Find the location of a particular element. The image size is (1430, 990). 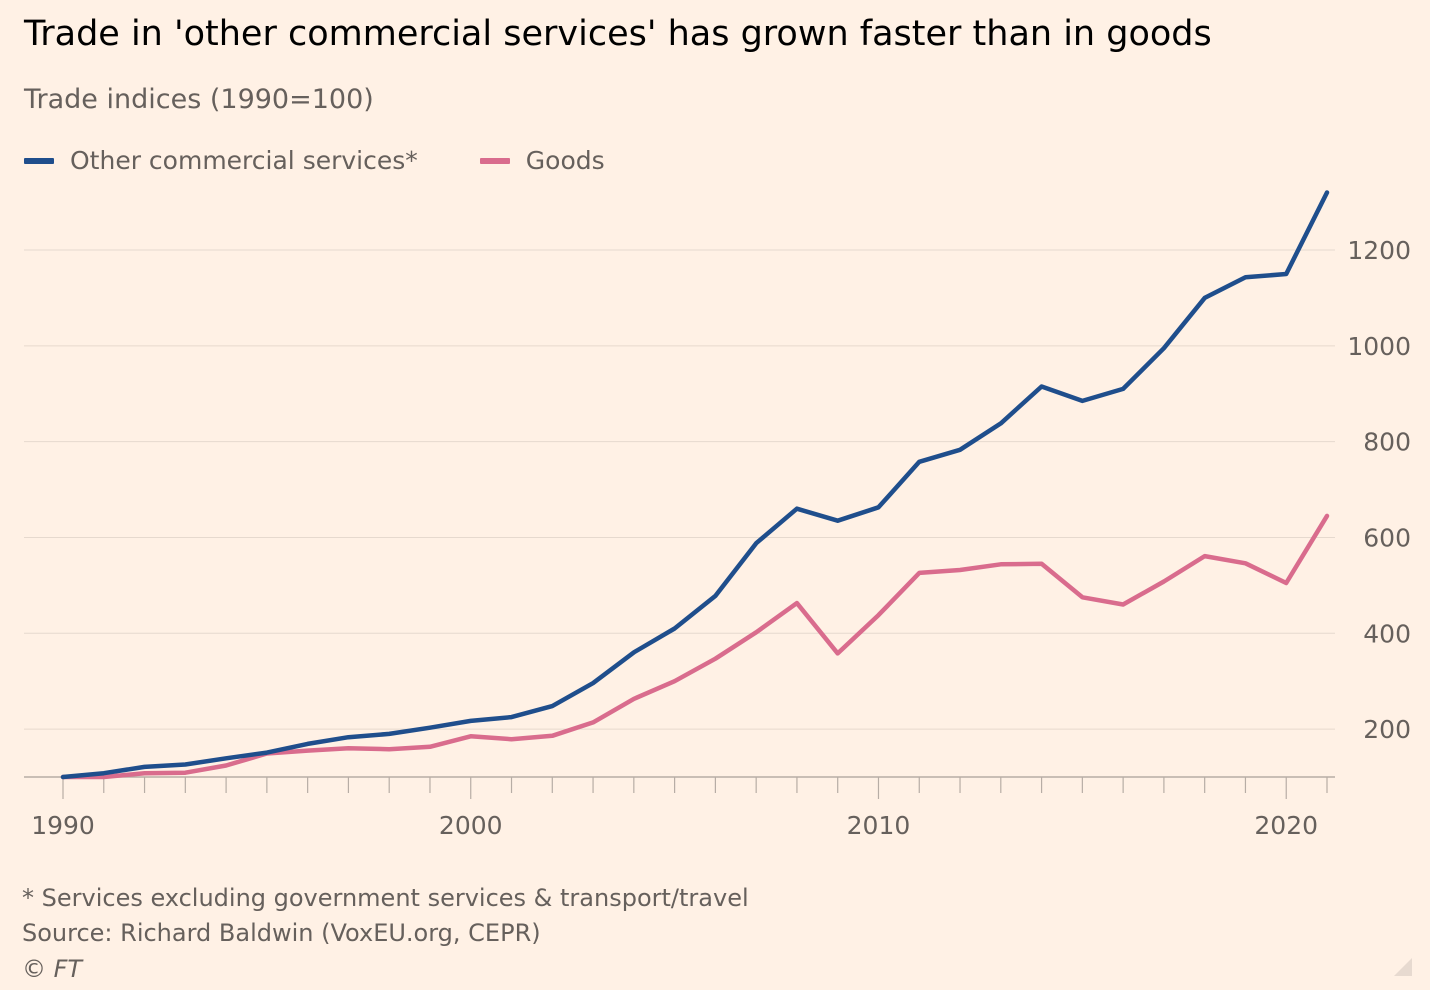

legend-swatch-services is located at coordinates (39, 160).